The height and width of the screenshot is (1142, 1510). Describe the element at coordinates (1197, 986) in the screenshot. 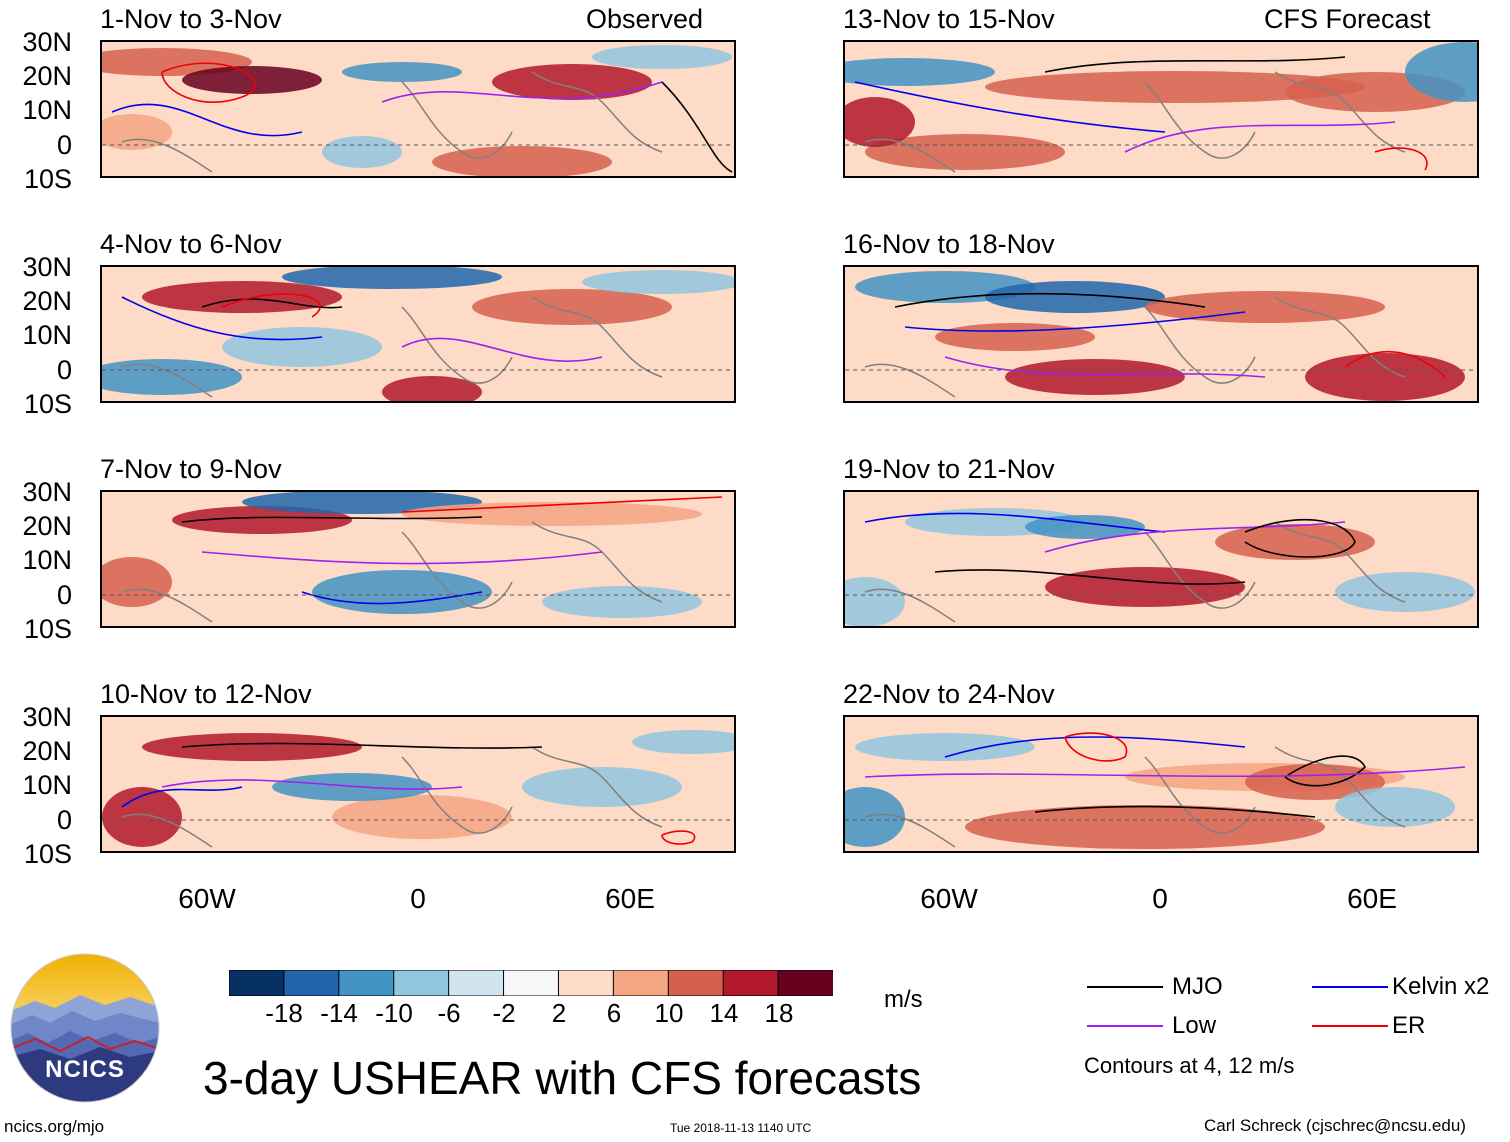

I see `legend-label-mjo: MJO` at that location.